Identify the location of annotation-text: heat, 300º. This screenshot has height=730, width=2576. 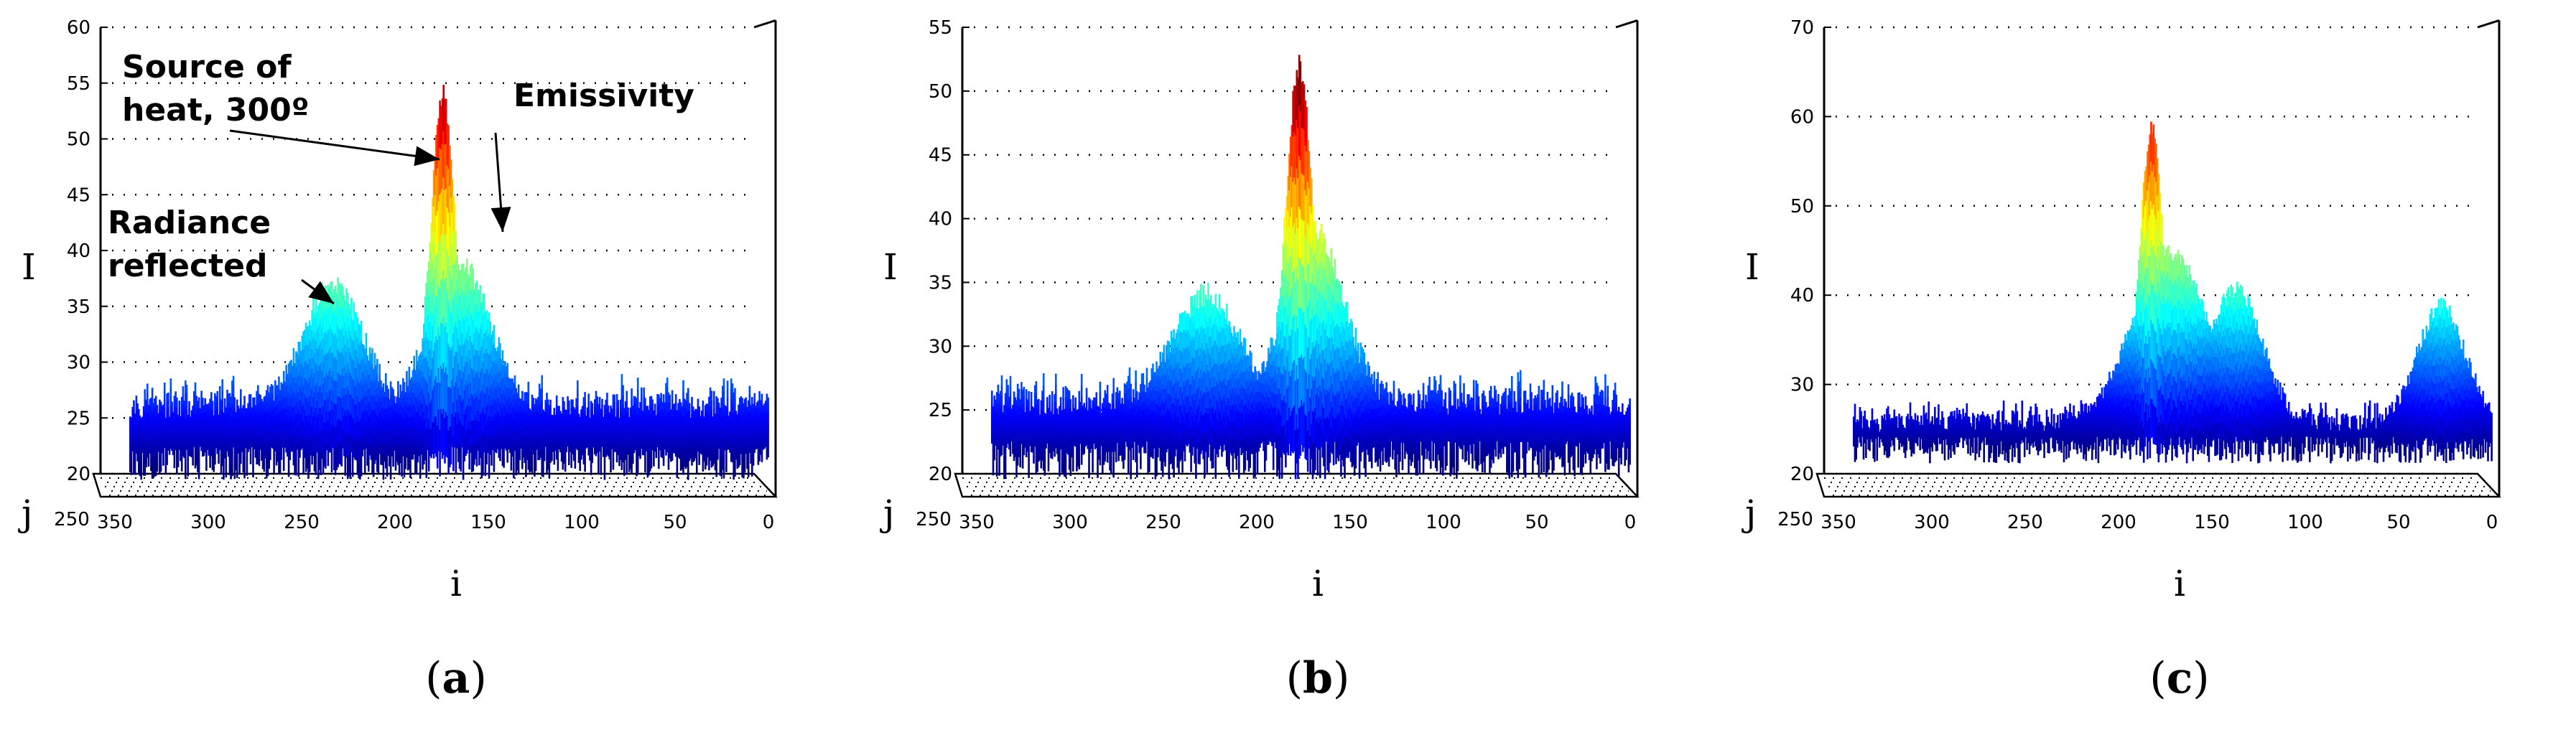
(216, 110).